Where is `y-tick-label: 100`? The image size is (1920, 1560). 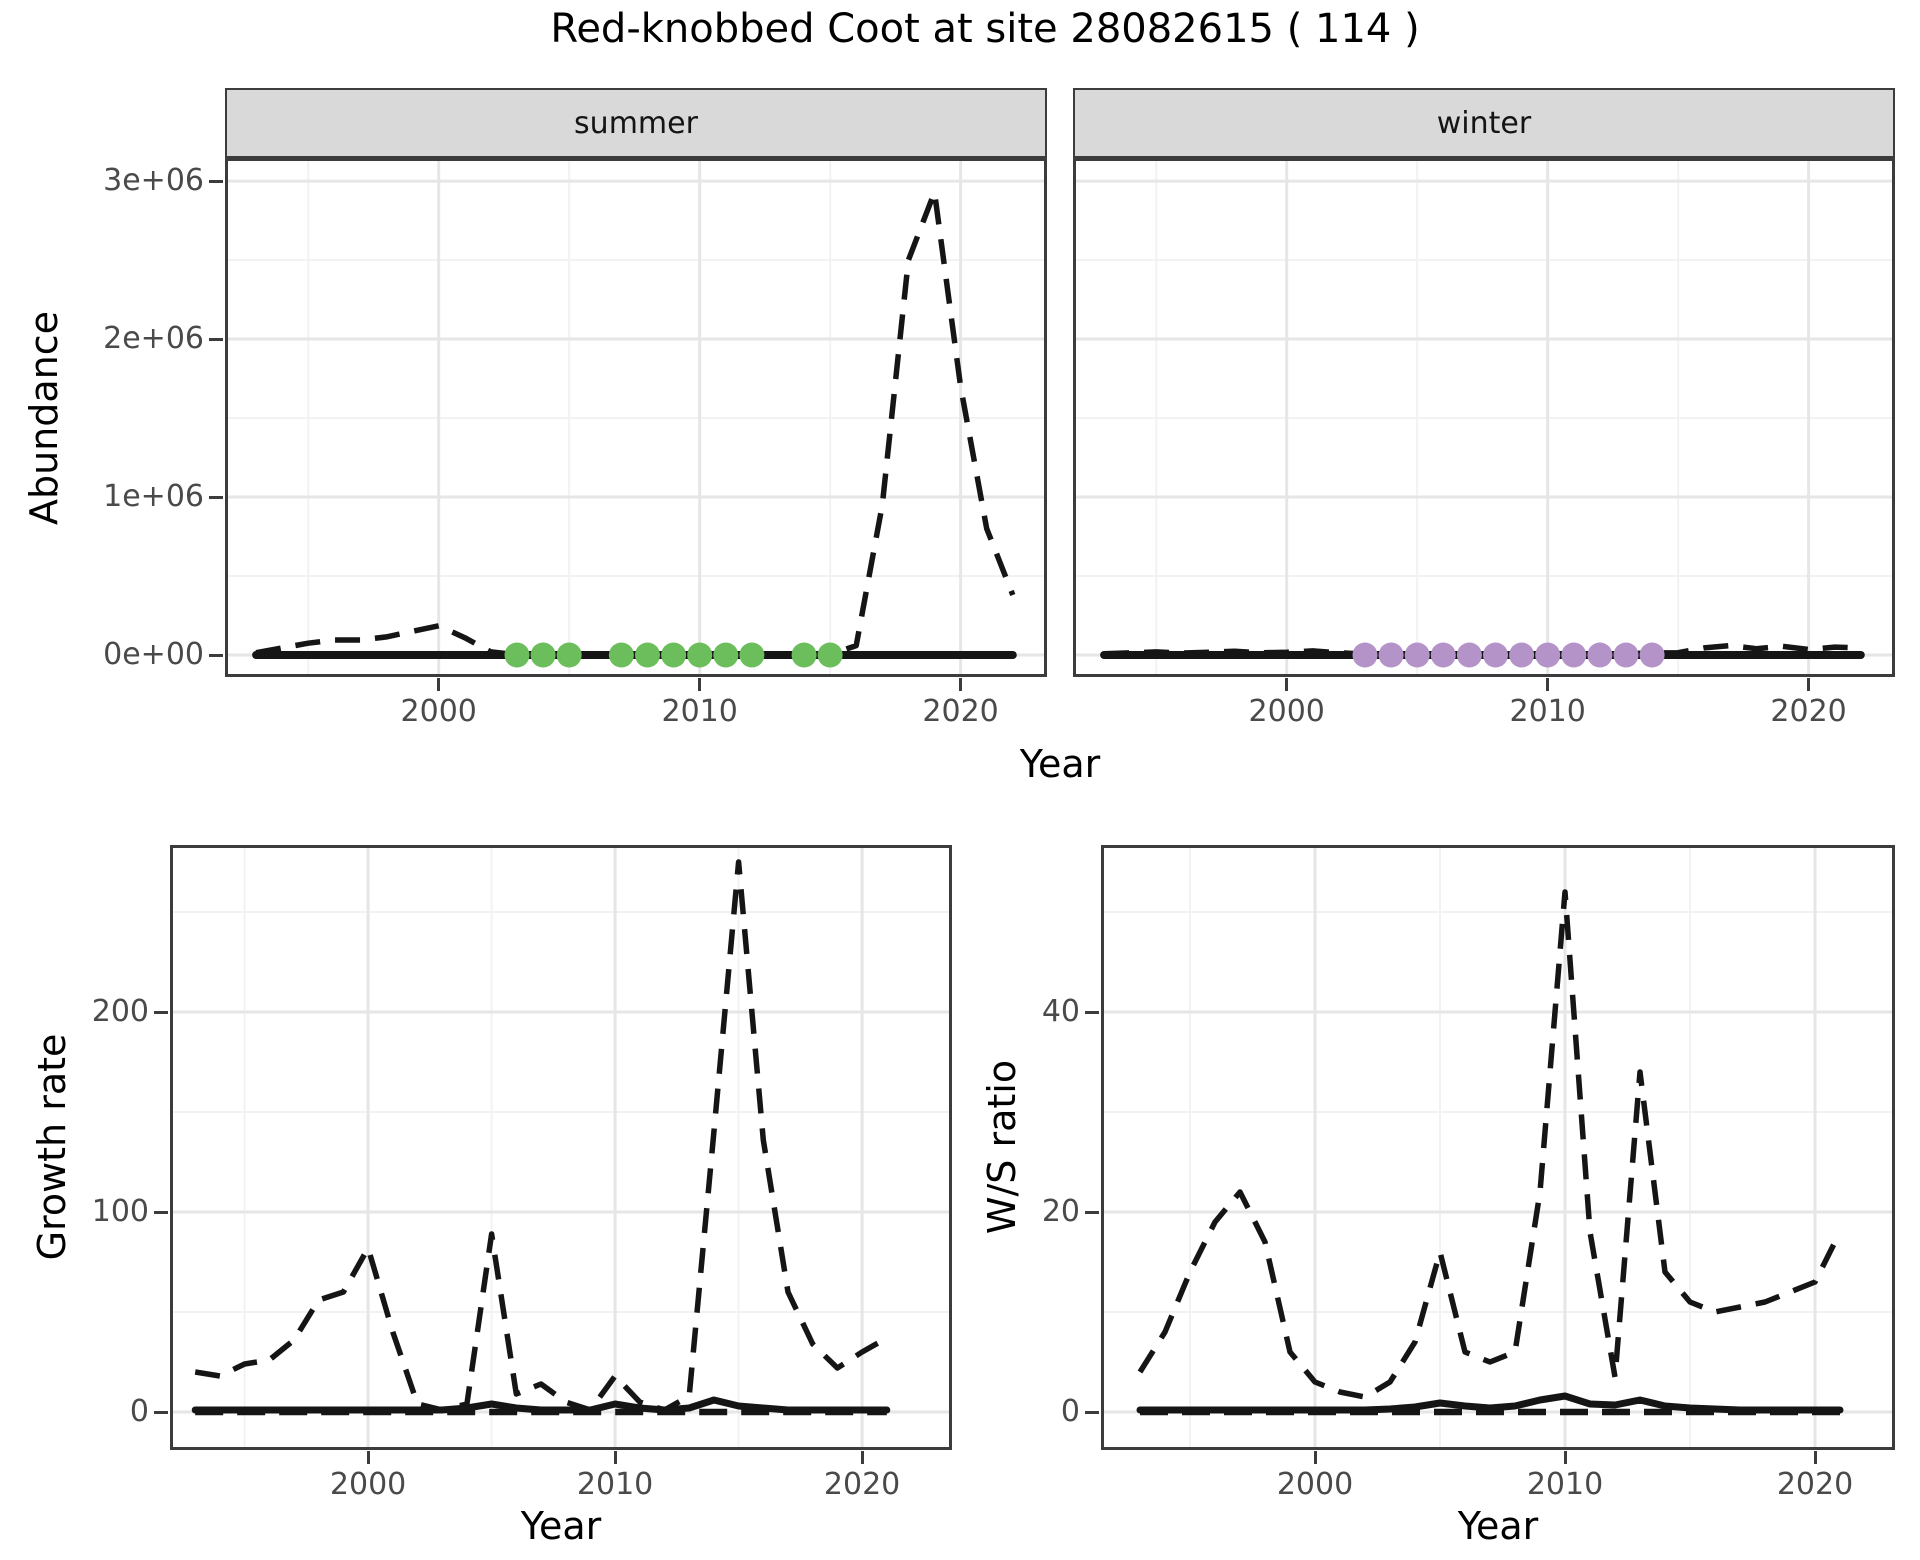 y-tick-label: 100 is located at coordinates (120, 1211).